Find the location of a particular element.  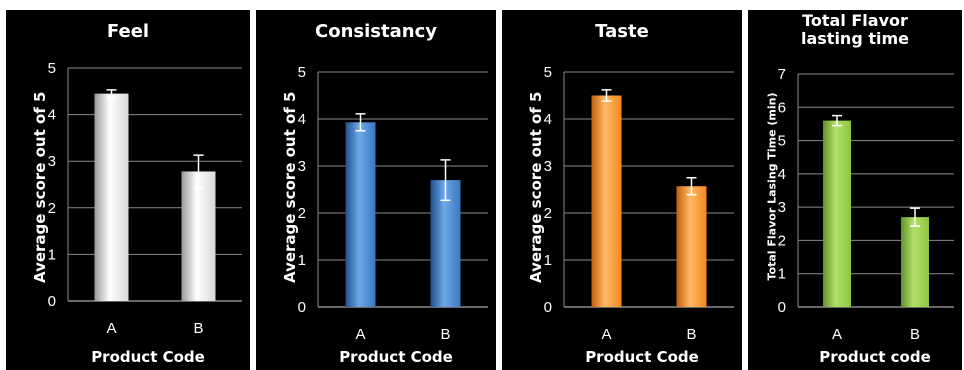

chart-title-line-2: lasting time is located at coordinates (854, 38).